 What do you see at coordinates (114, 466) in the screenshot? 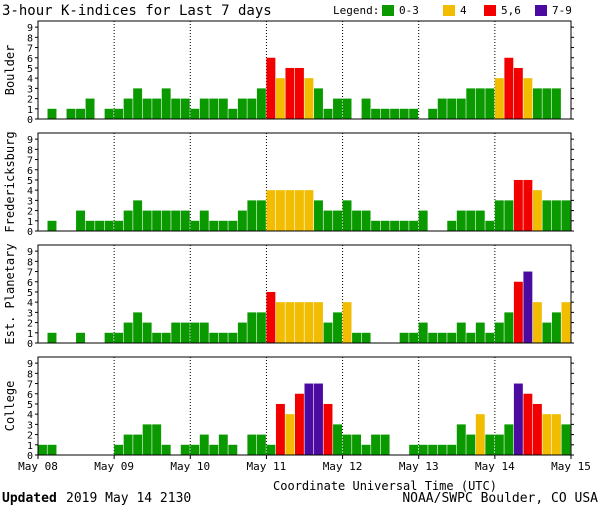
I see `x-tick-label: May 09` at bounding box center [114, 466].